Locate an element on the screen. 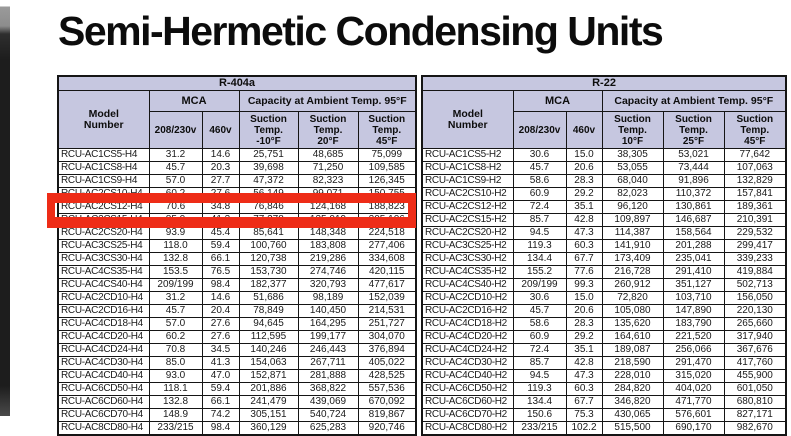  value-cell: 819,867 is located at coordinates (387, 415).